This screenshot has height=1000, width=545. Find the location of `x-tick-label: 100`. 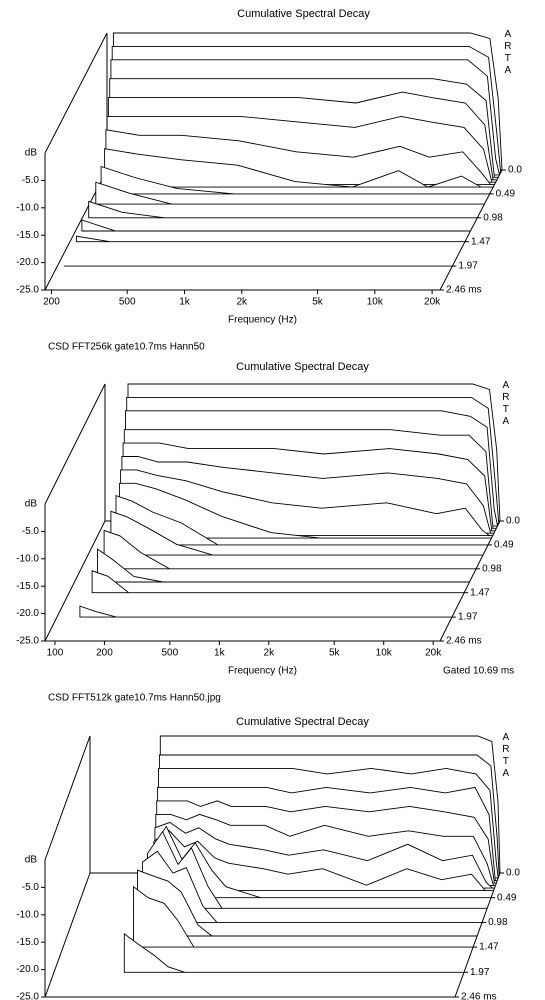

x-tick-label: 100 is located at coordinates (55, 653).